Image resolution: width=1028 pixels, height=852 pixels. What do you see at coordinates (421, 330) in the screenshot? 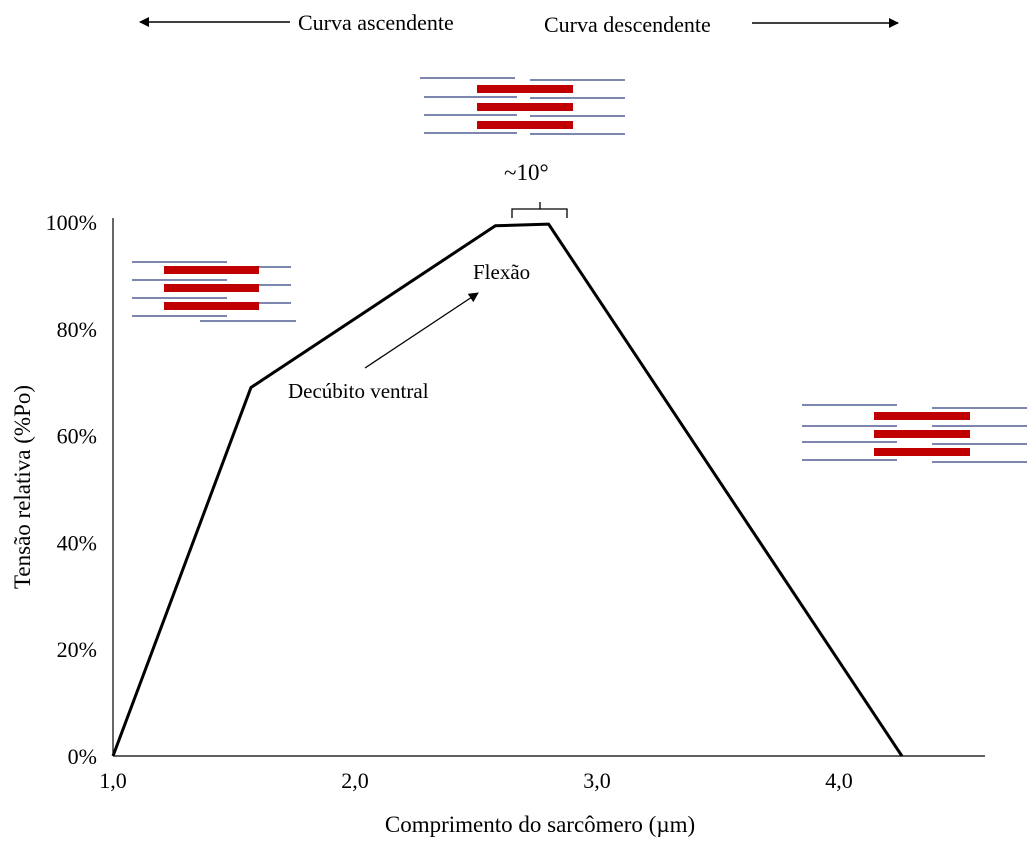
I see `prone-to-flexion-arrow` at bounding box center [421, 330].